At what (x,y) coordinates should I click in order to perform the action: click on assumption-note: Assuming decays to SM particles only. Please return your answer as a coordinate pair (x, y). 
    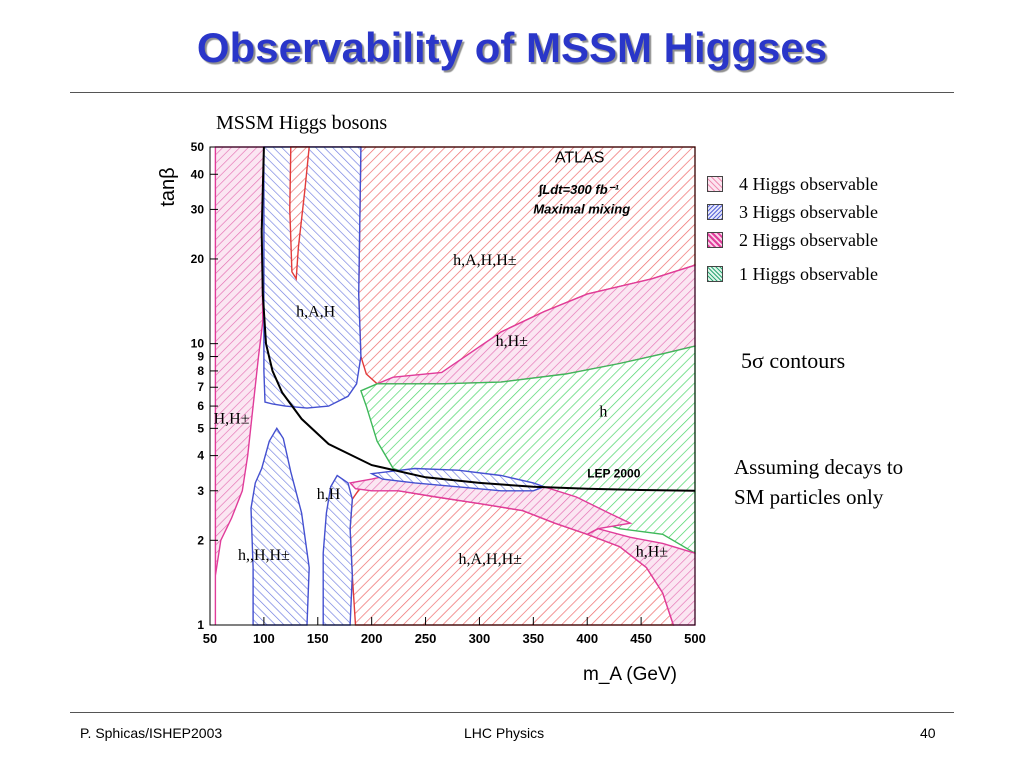
    Looking at the image, I should click on (819, 482).